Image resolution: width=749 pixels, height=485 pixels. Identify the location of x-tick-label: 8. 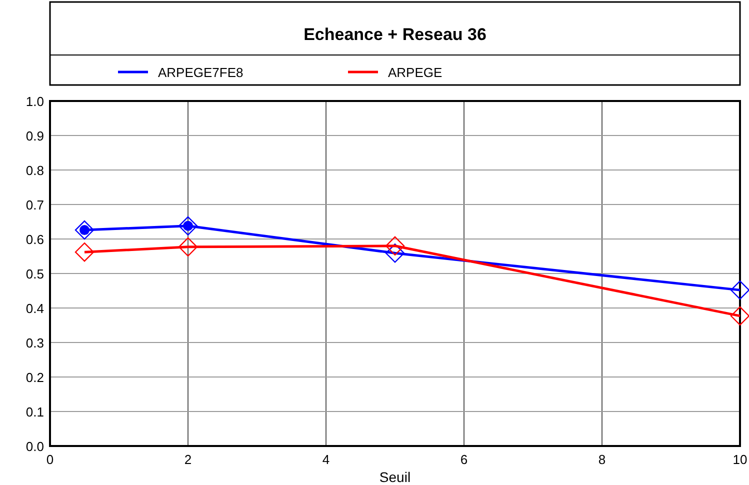
(602, 459).